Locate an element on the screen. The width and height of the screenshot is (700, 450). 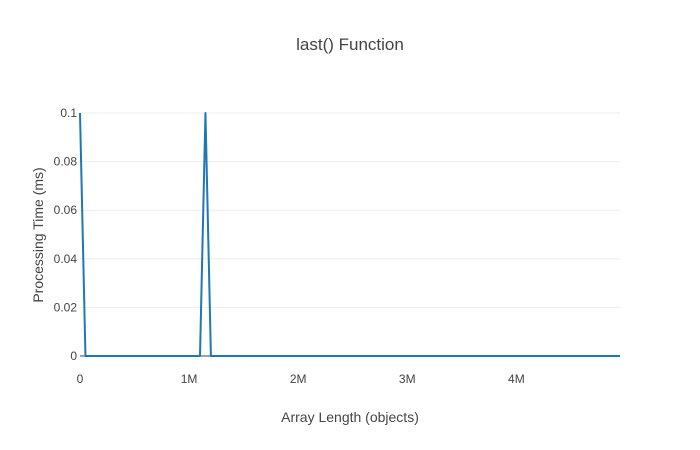
chart-title: last() Function is located at coordinates (350, 44).